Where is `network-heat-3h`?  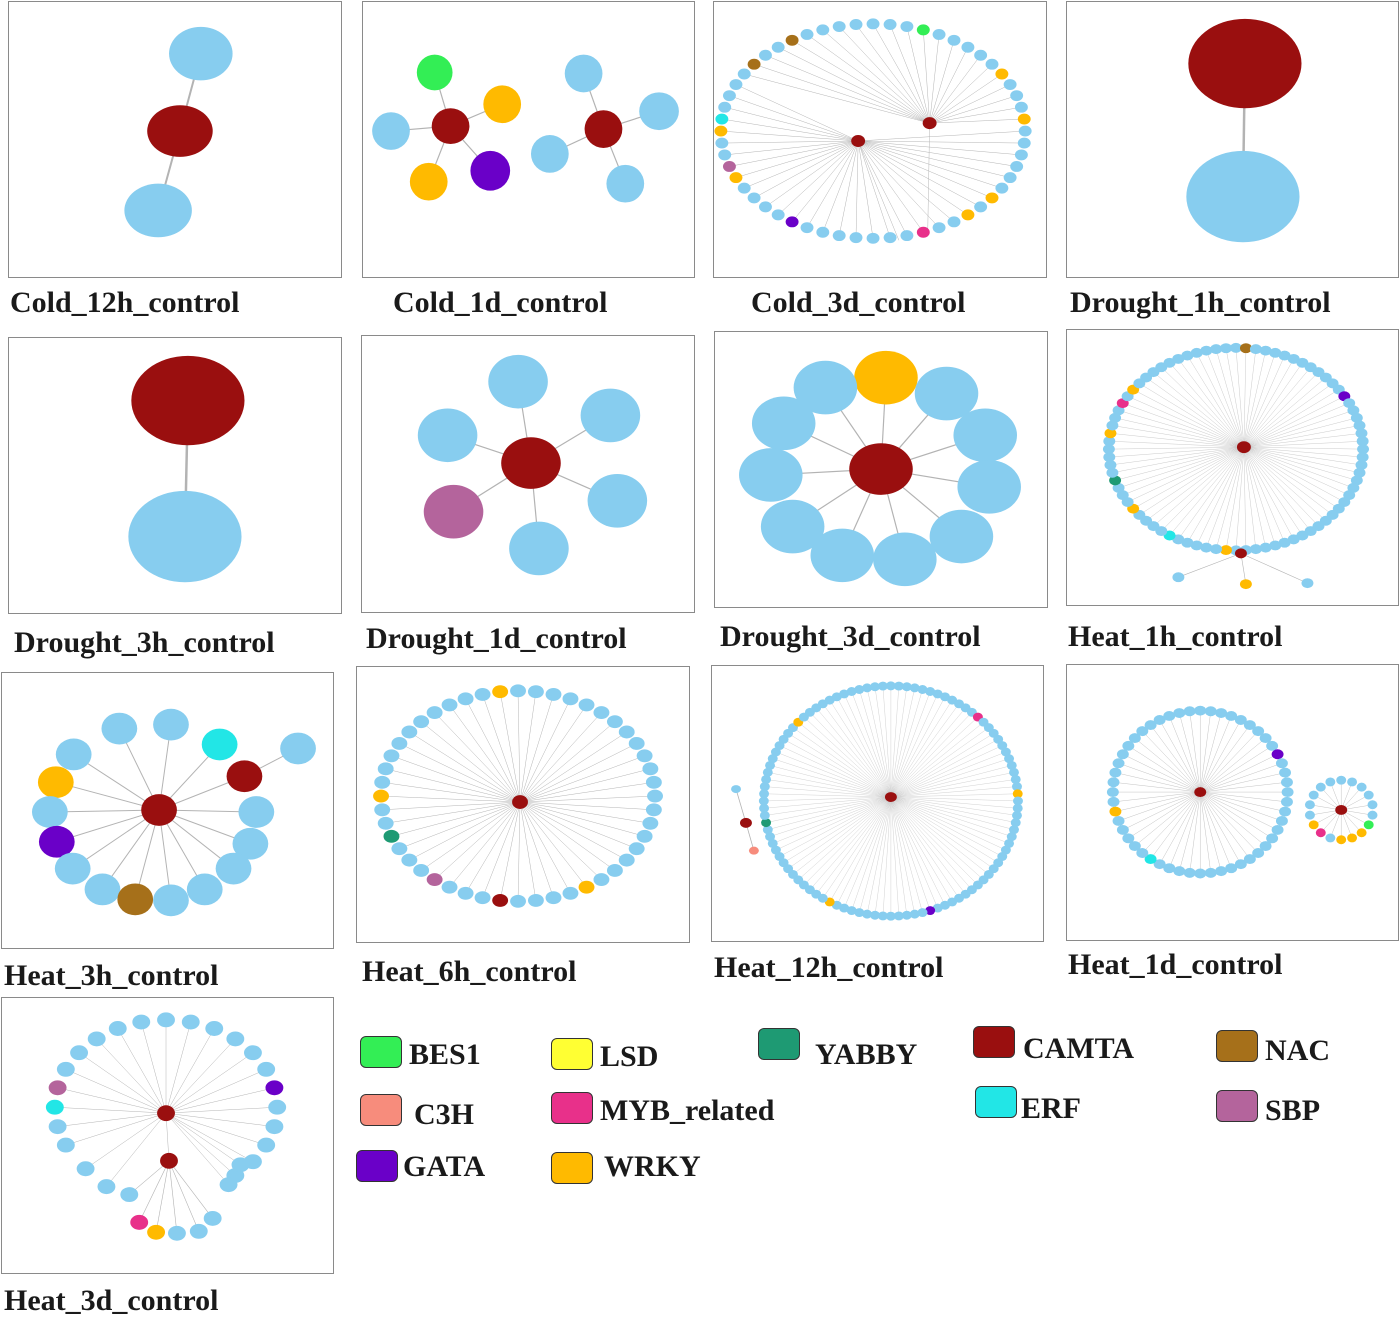 network-heat-3h is located at coordinates (173, 812).